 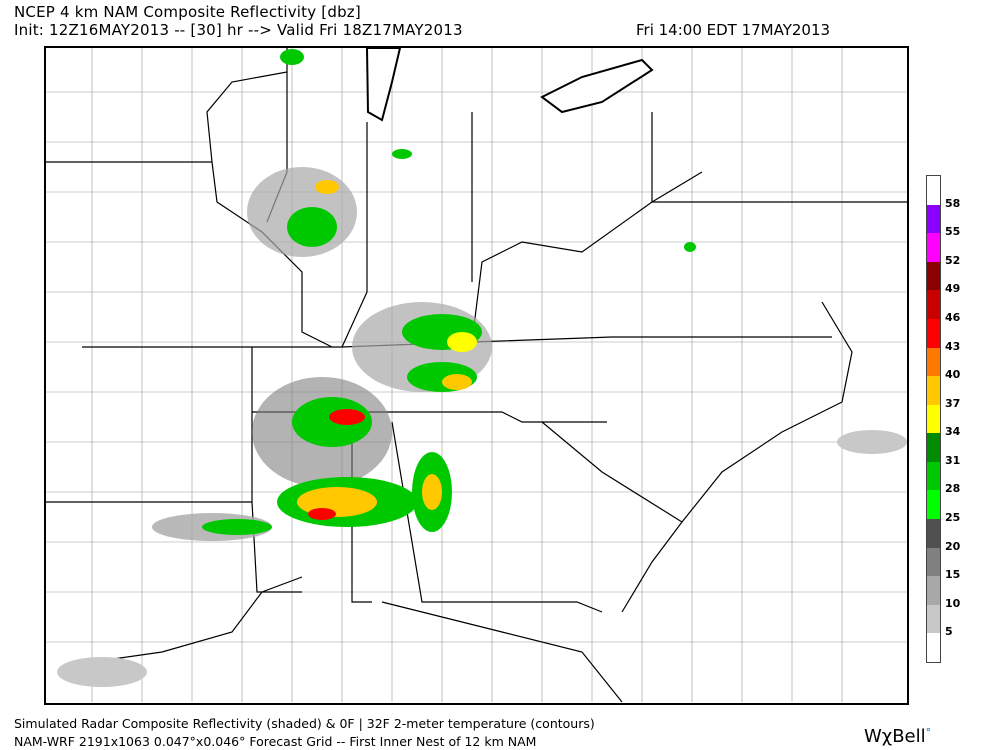 What do you see at coordinates (733, 30) in the screenshot?
I see `valid-local-time: Fri 14:00 EDT 17MAY2013` at bounding box center [733, 30].